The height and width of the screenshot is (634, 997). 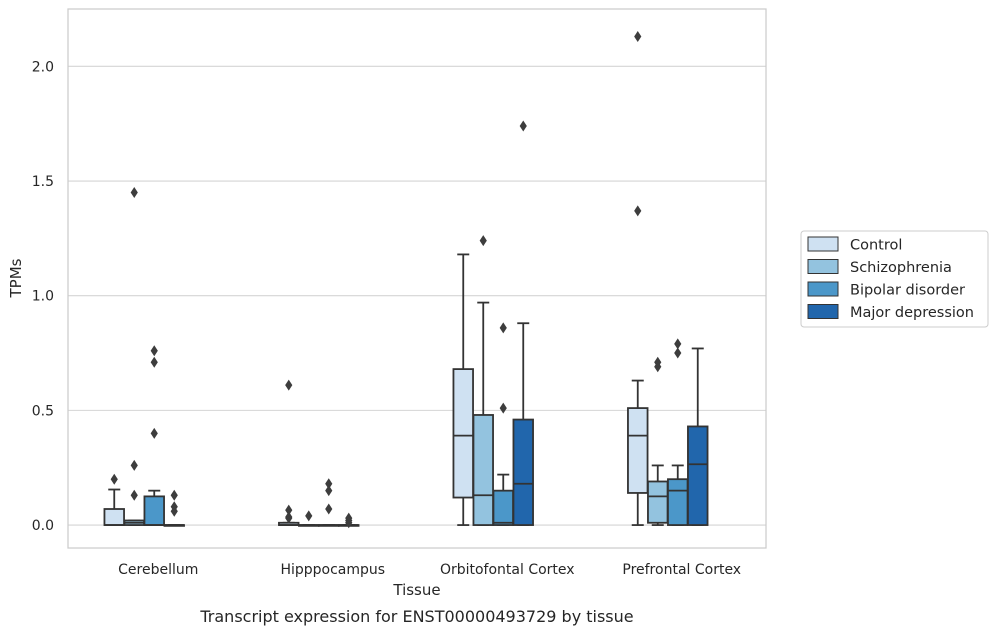 I want to click on legend-frame, so click(x=894, y=279).